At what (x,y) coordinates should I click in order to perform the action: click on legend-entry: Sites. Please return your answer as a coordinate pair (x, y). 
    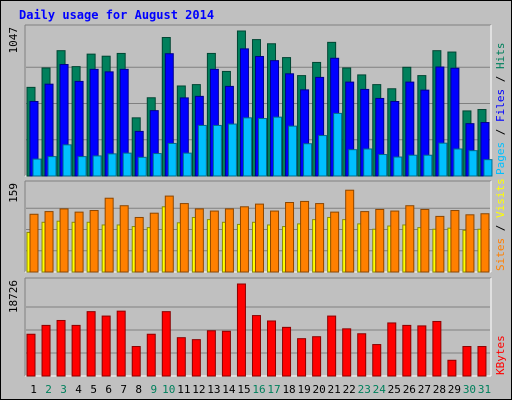
    Looking at the image, I should click on (500, 254).